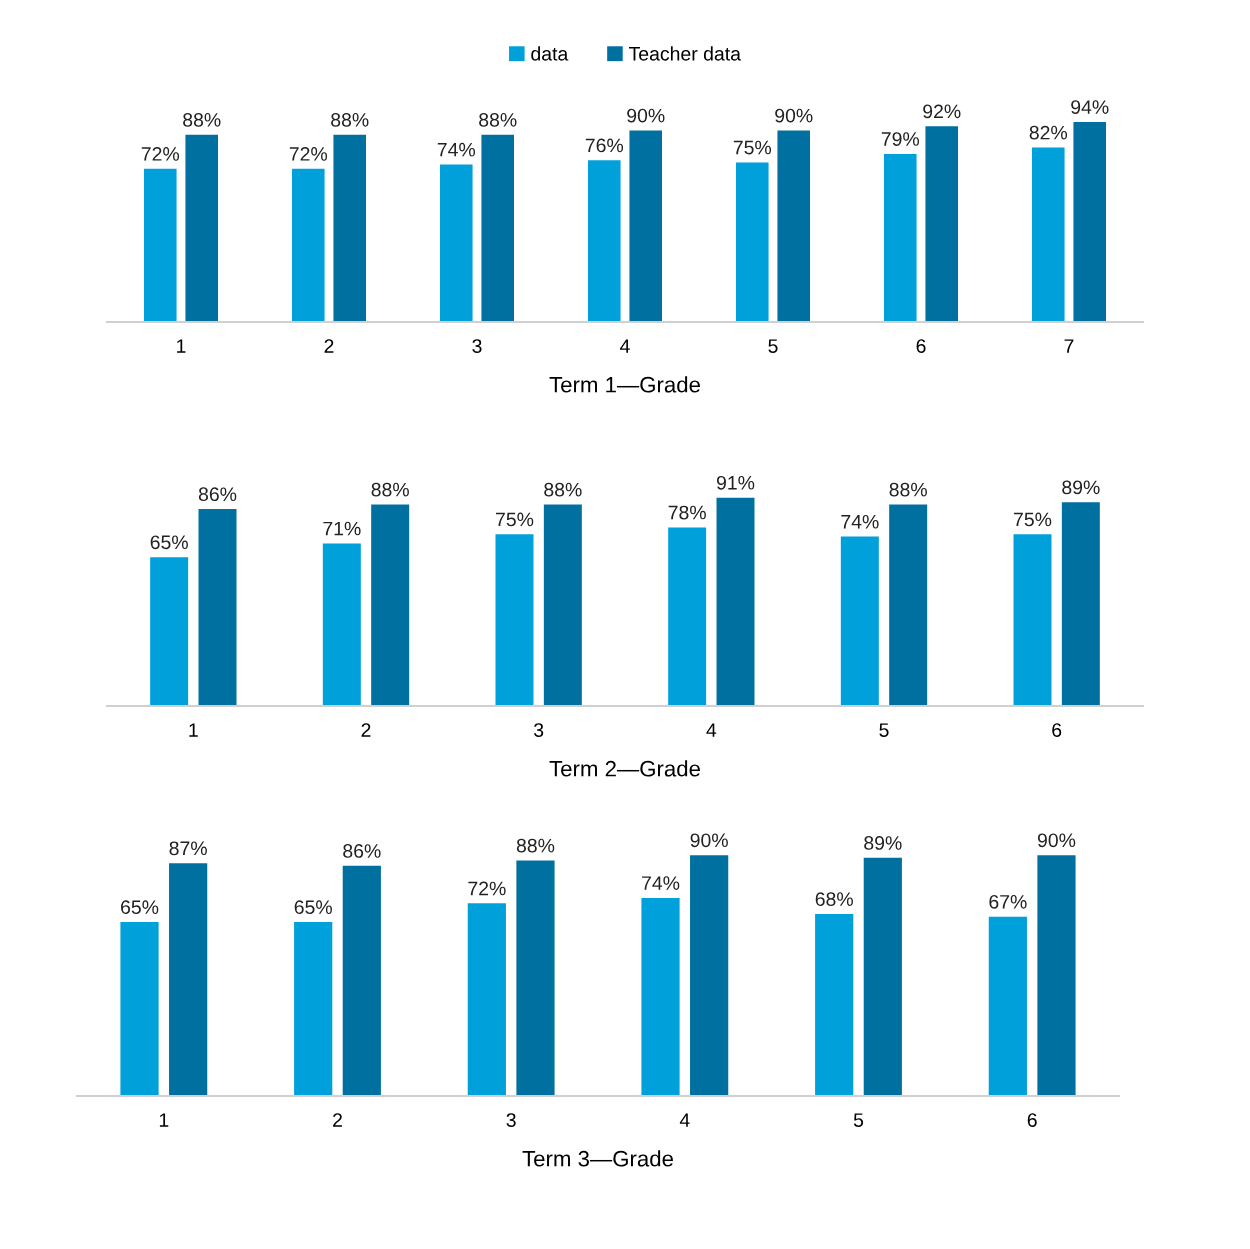 The height and width of the screenshot is (1249, 1250). What do you see at coordinates (834, 899) in the screenshot?
I see `data-label: 68%` at bounding box center [834, 899].